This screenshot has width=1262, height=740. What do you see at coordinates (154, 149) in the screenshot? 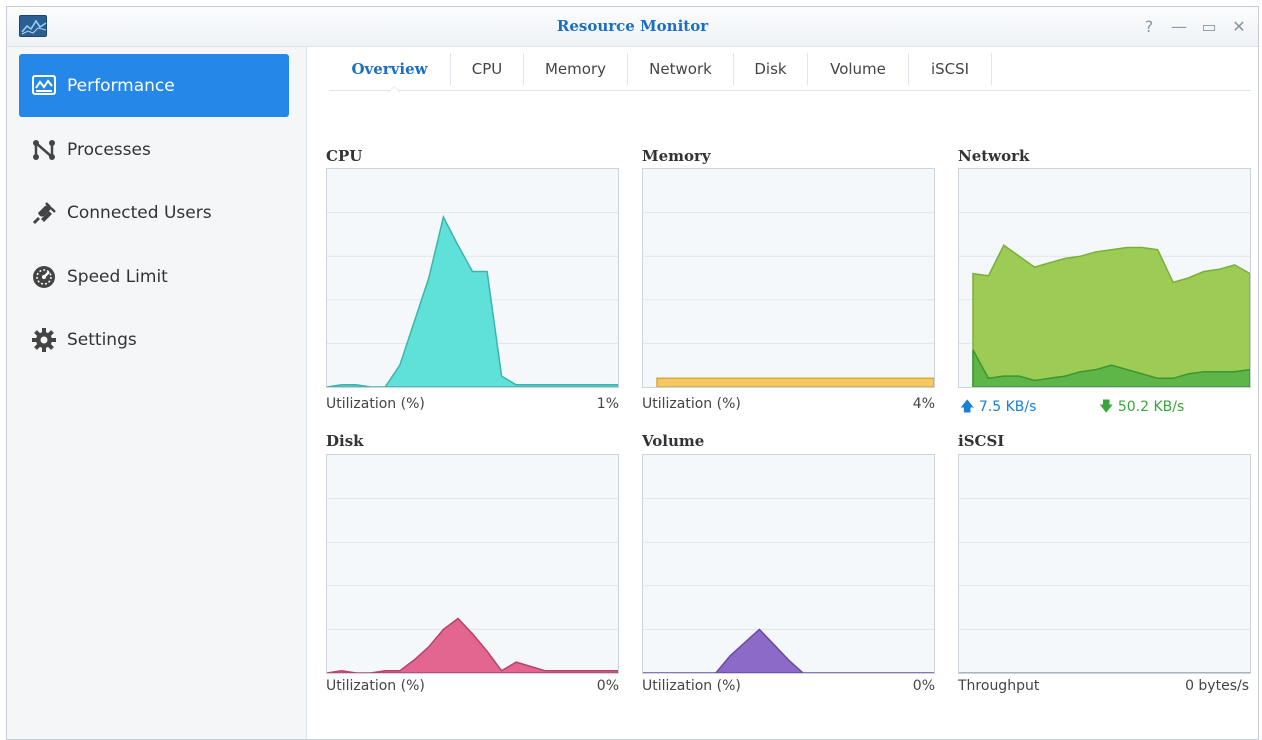
I see `sidebar-item-processes: Processes` at bounding box center [154, 149].